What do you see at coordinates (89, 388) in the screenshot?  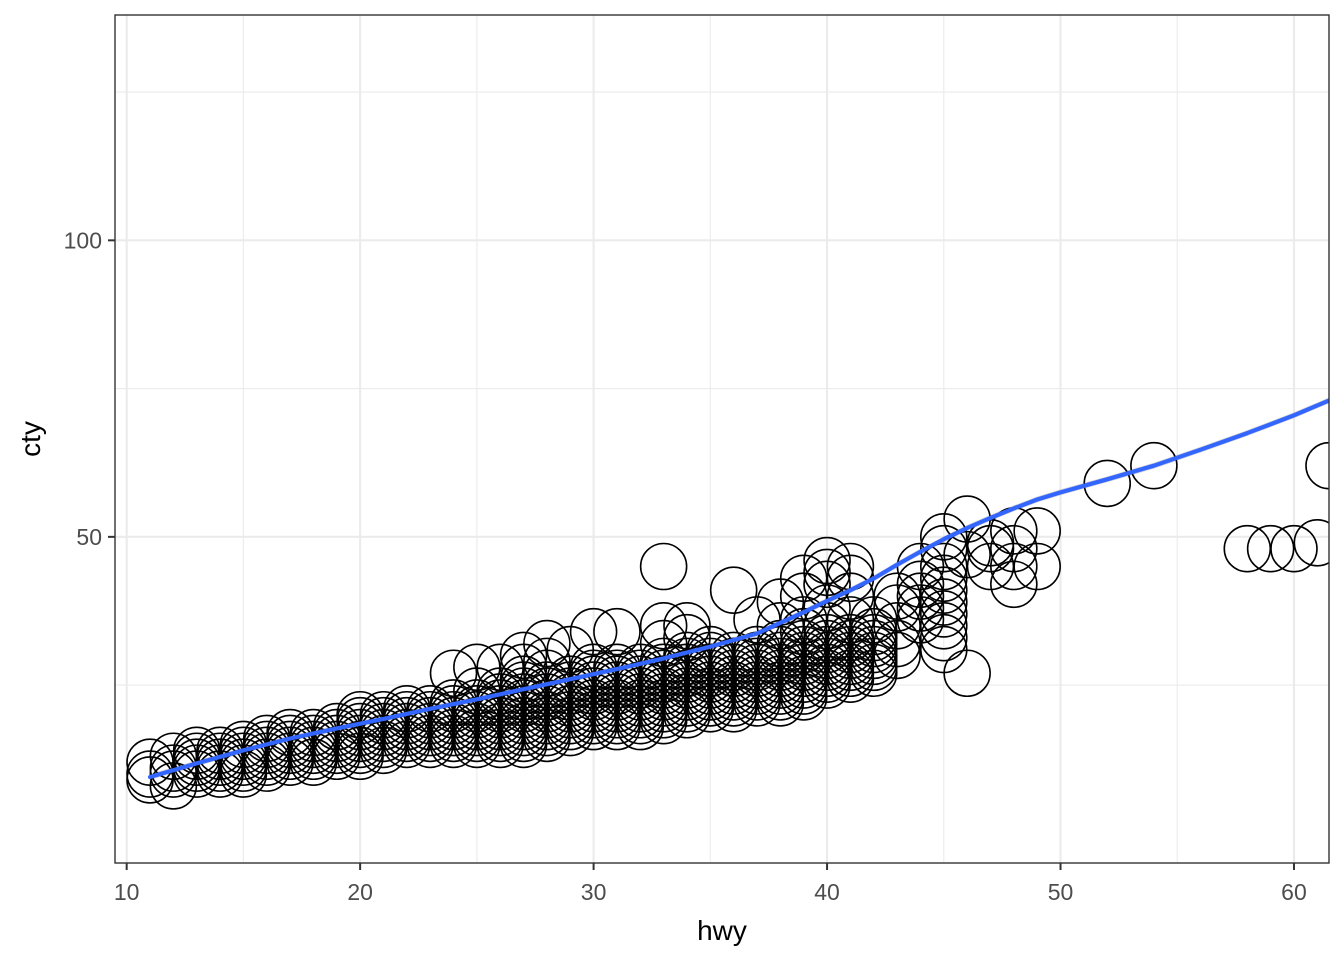 I see `y-axis: 50 100` at bounding box center [89, 388].